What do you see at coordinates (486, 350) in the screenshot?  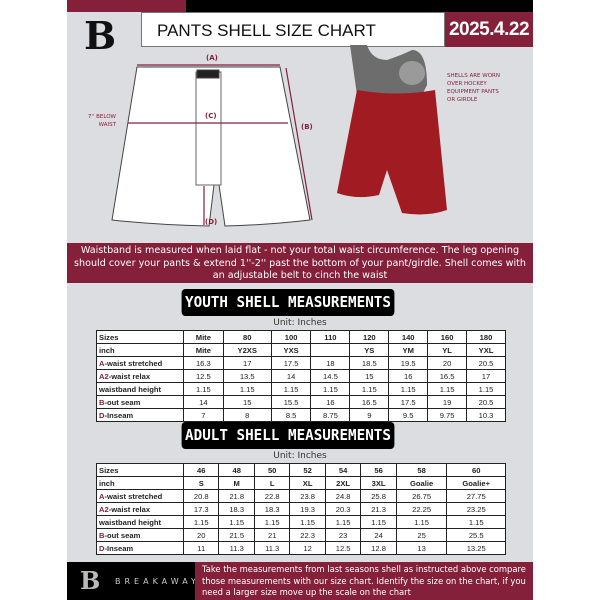 I see `table-cell: YXL` at bounding box center [486, 350].